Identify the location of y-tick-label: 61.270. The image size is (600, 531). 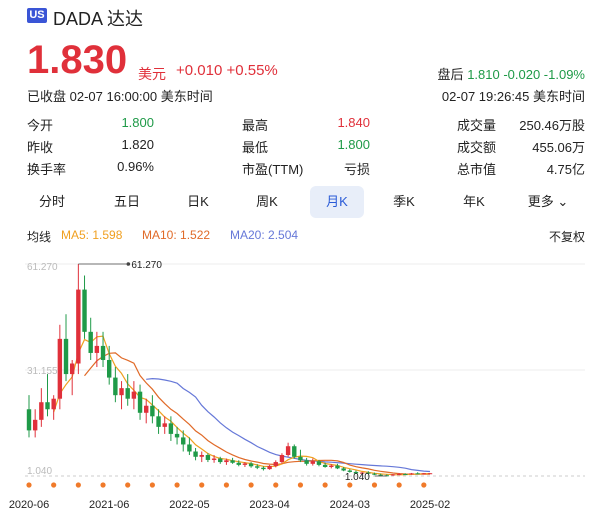
(42, 267).